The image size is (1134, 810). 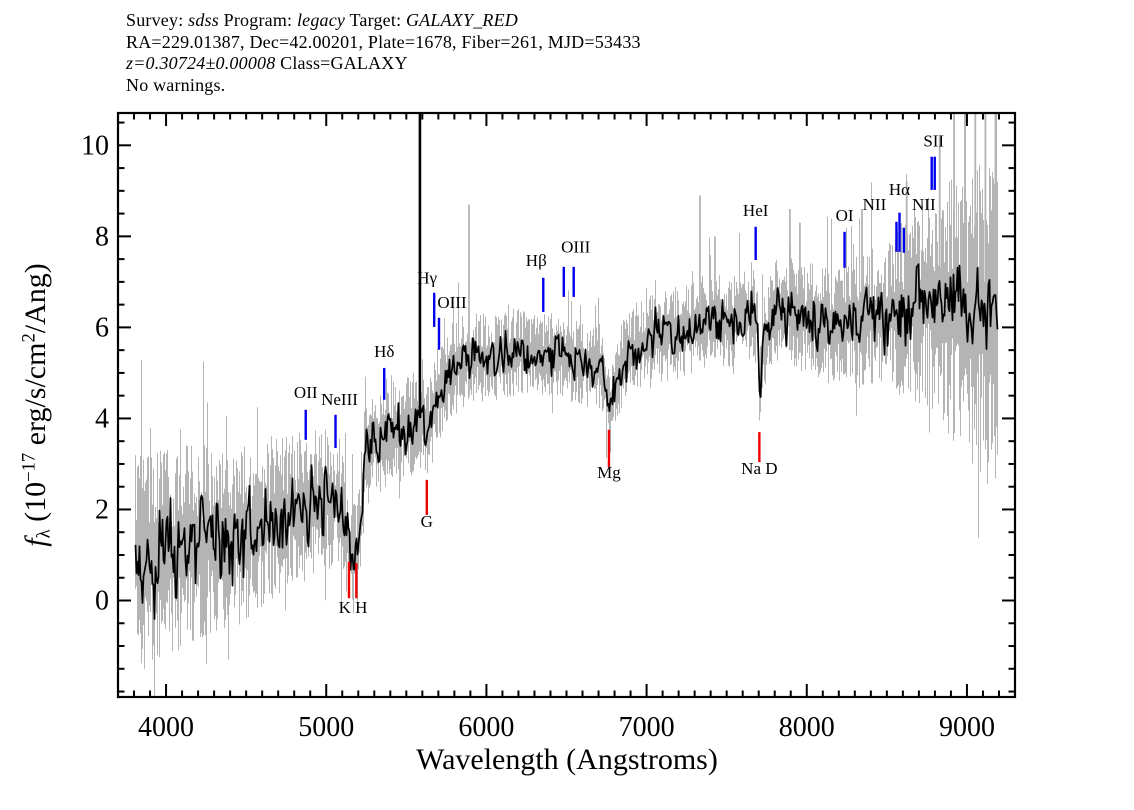 What do you see at coordinates (257, 20) in the screenshot?
I see `header-program-key: Program:` at bounding box center [257, 20].